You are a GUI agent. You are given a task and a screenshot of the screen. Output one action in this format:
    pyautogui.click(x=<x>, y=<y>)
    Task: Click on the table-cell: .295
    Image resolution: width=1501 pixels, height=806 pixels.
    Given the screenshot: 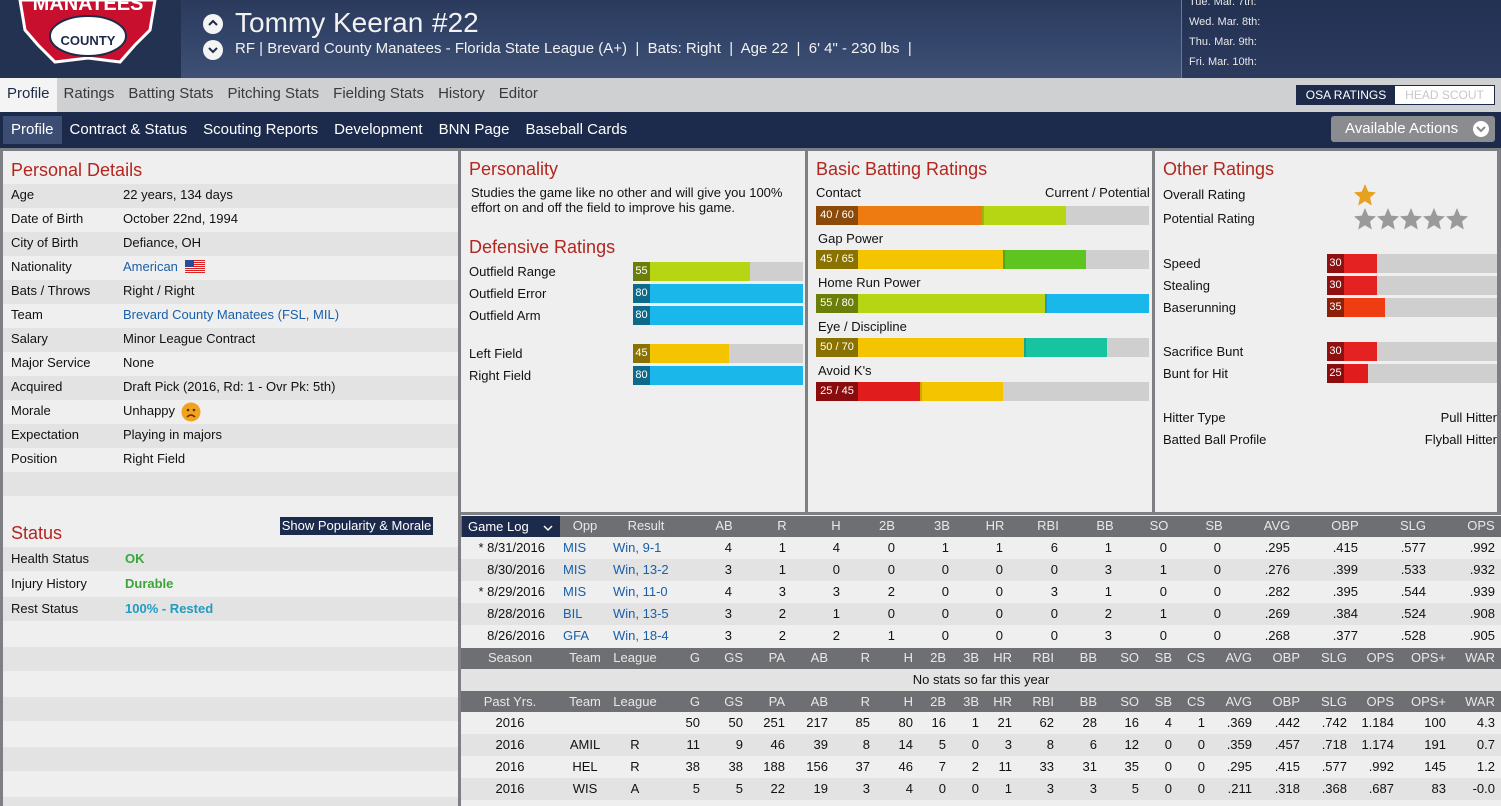 What is the action you would take?
    pyautogui.click(x=1239, y=766)
    